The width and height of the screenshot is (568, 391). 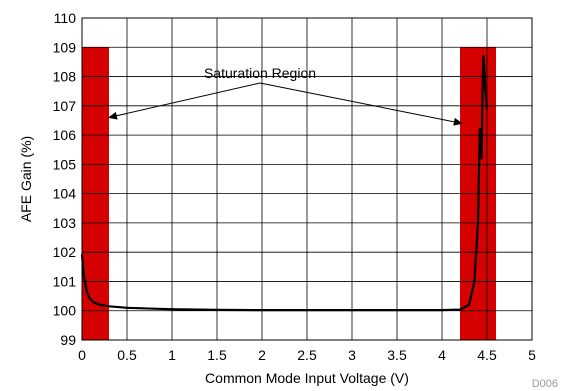 I want to click on y-tick-label: 105, so click(x=65, y=164).